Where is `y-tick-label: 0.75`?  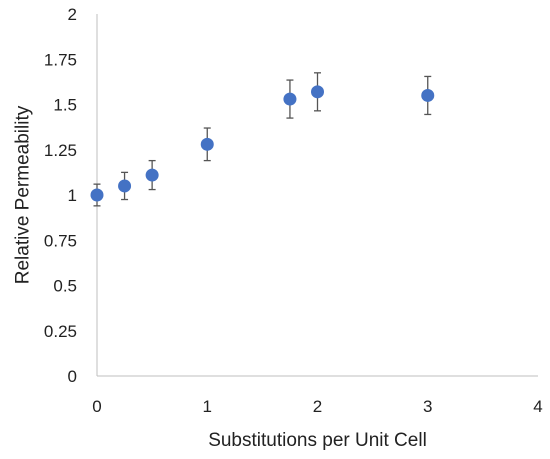
y-tick-label: 0.75 is located at coordinates (60, 240).